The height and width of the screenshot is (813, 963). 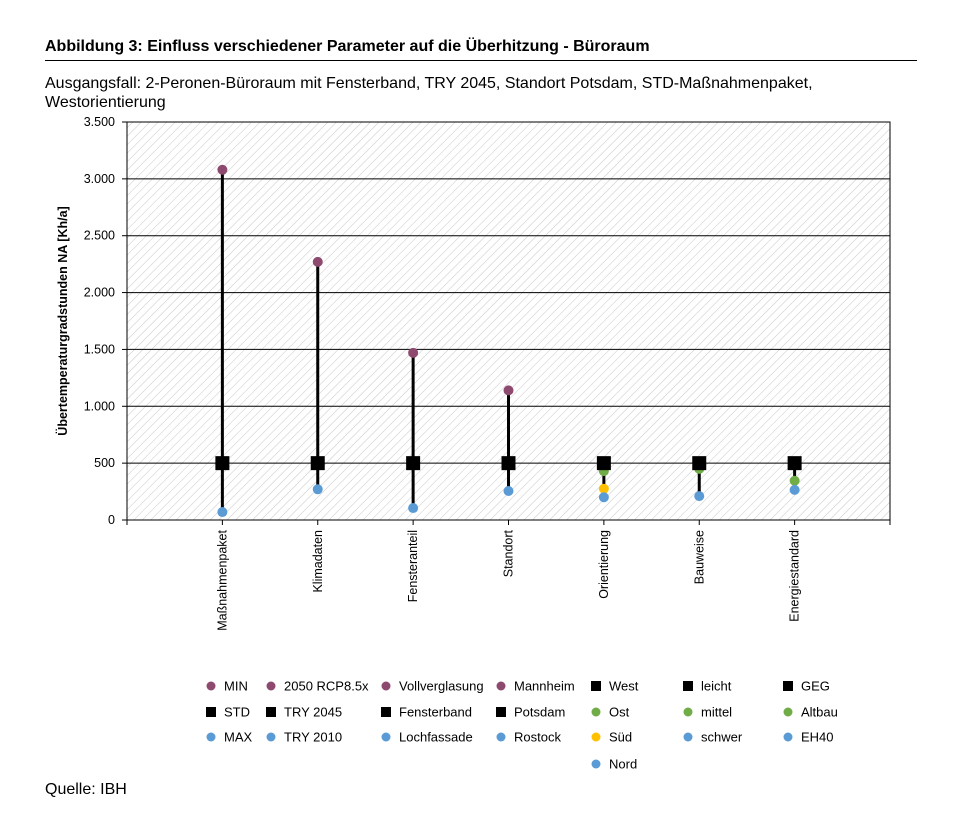 I want to click on legend-label: MIN, so click(x=236, y=686).